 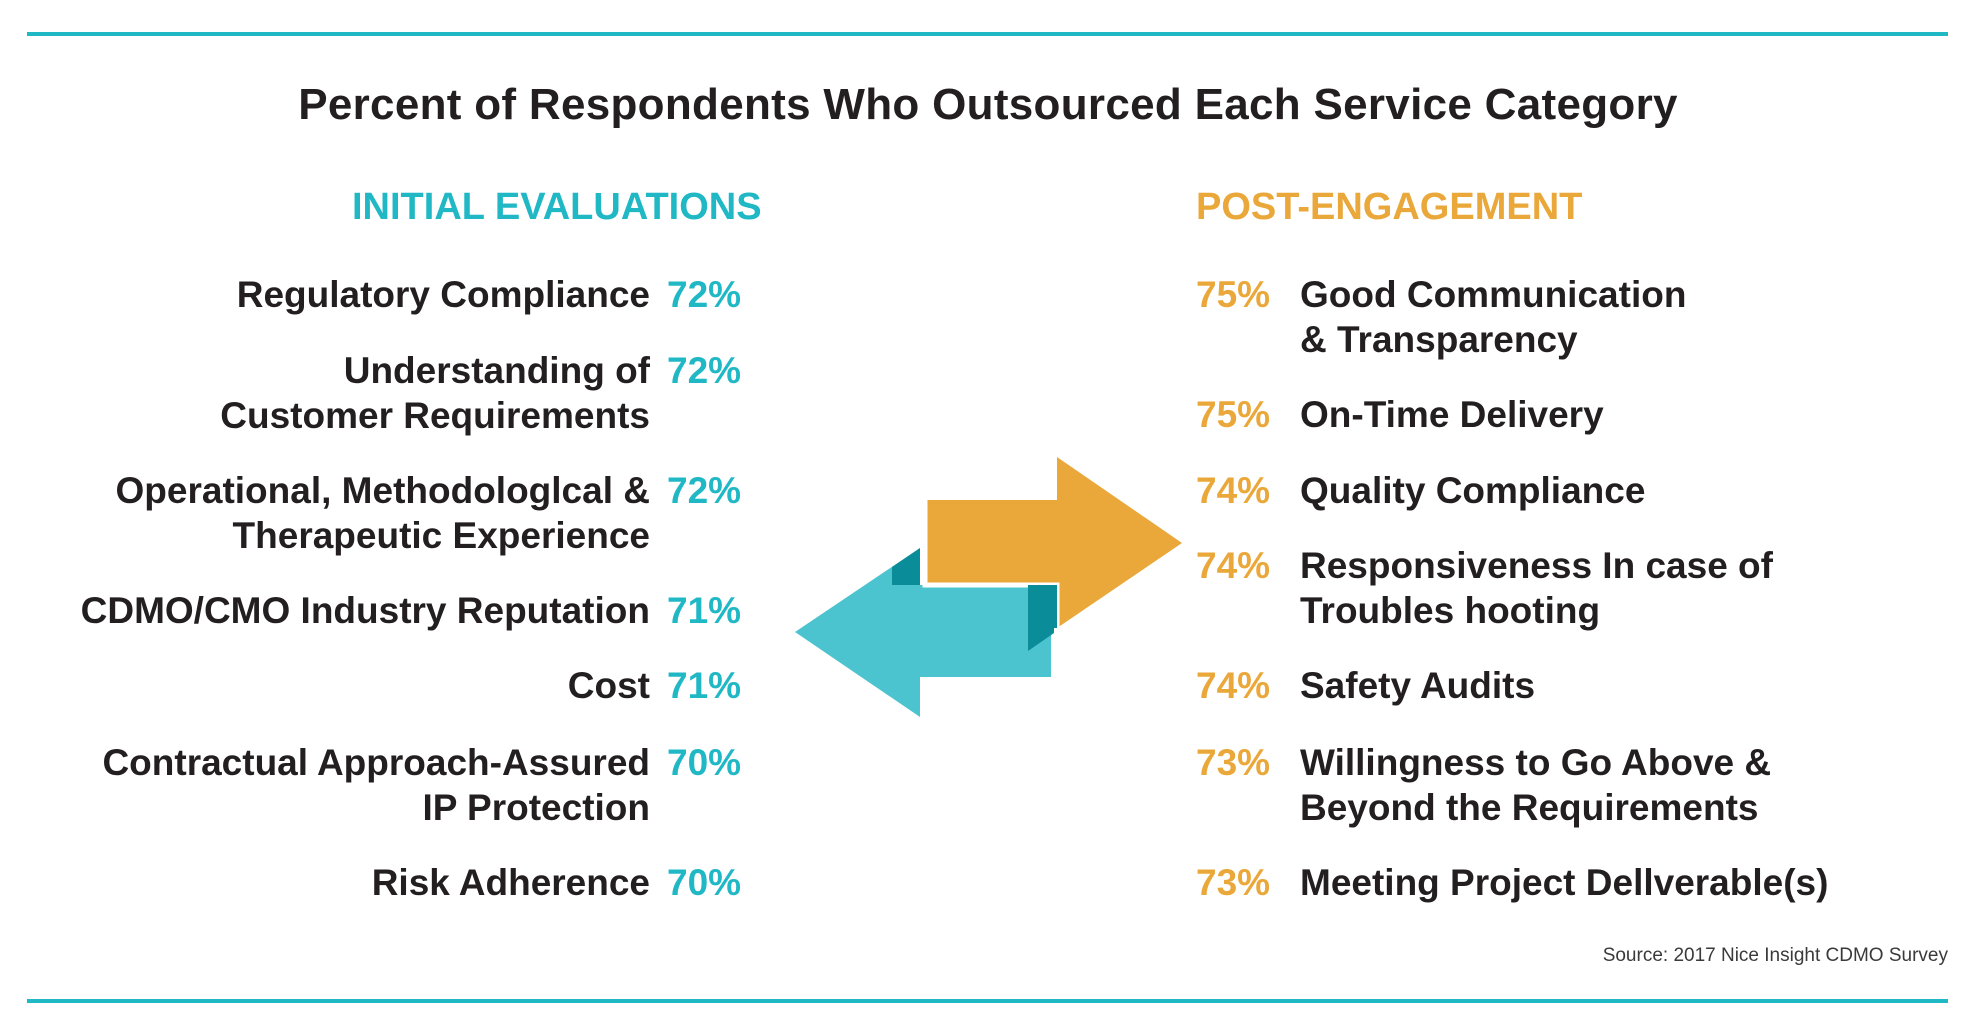 What do you see at coordinates (608, 685) in the screenshot?
I see `initial-eval-label: Cost` at bounding box center [608, 685].